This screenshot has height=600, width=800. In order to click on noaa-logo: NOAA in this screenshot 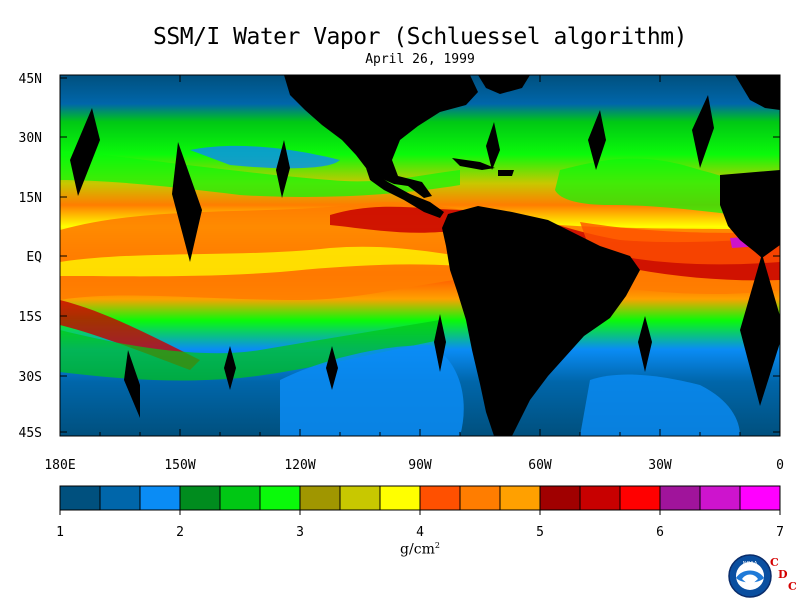, I will do `click(750, 576)`.